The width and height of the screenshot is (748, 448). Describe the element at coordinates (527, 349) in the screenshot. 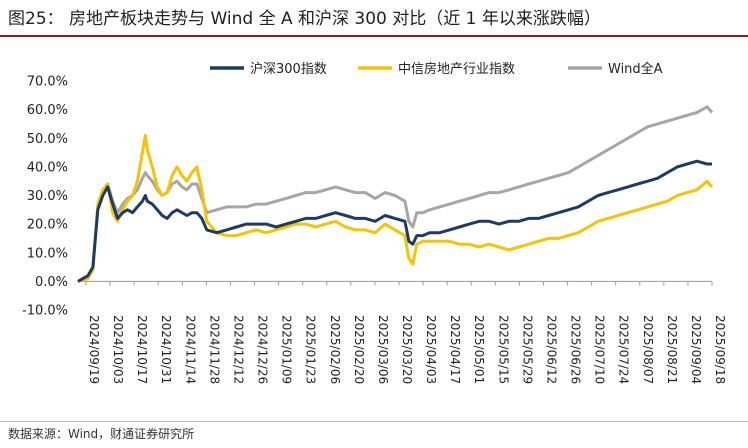

I see `x-tick-label: 2025/05/29` at that location.